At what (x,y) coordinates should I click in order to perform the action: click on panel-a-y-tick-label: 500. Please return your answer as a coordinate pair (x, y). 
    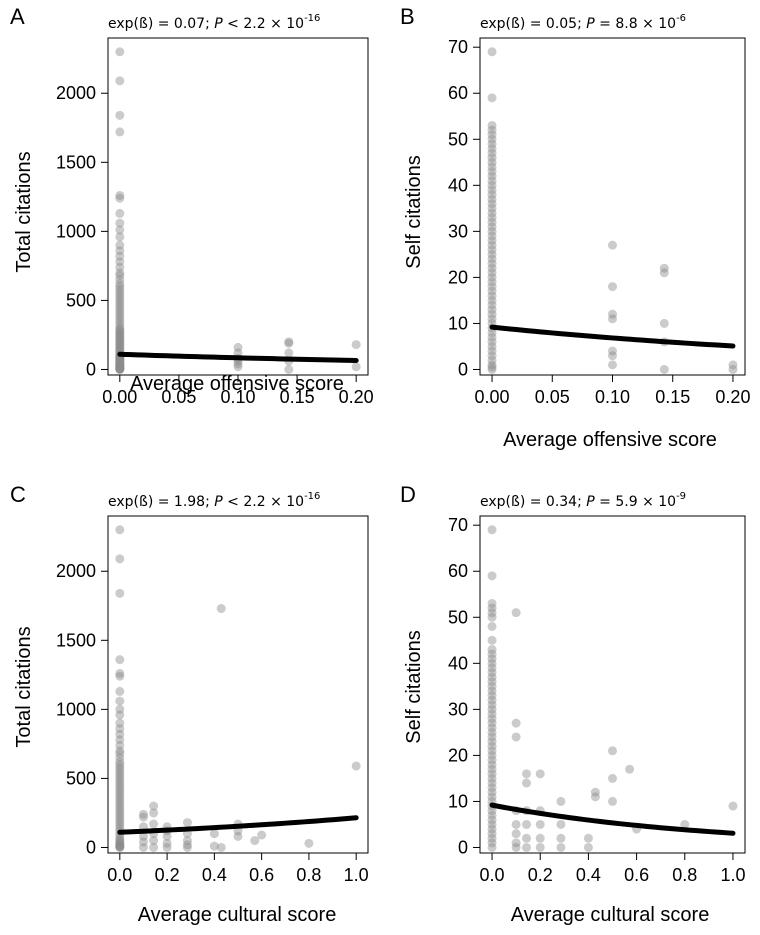
    Looking at the image, I should click on (81, 300).